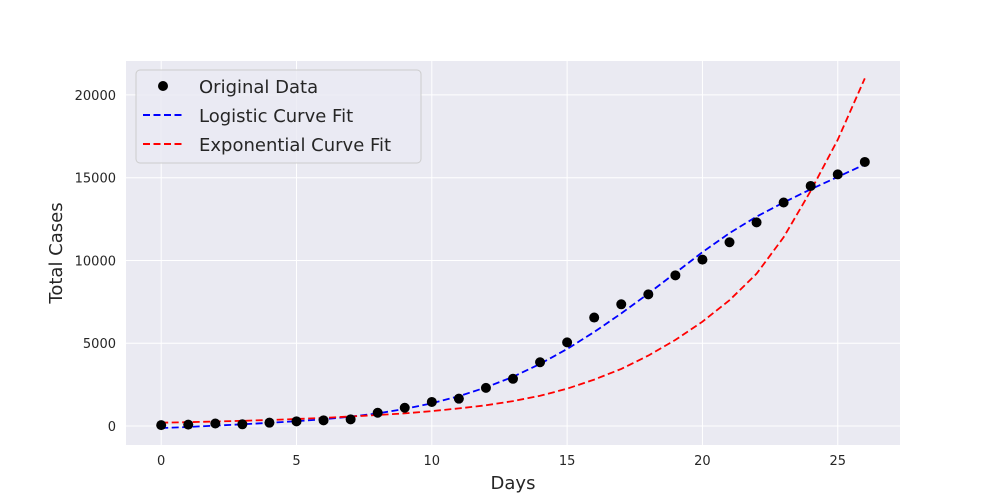  What do you see at coordinates (163, 86) in the screenshot?
I see `legend-marker-original-data` at bounding box center [163, 86].